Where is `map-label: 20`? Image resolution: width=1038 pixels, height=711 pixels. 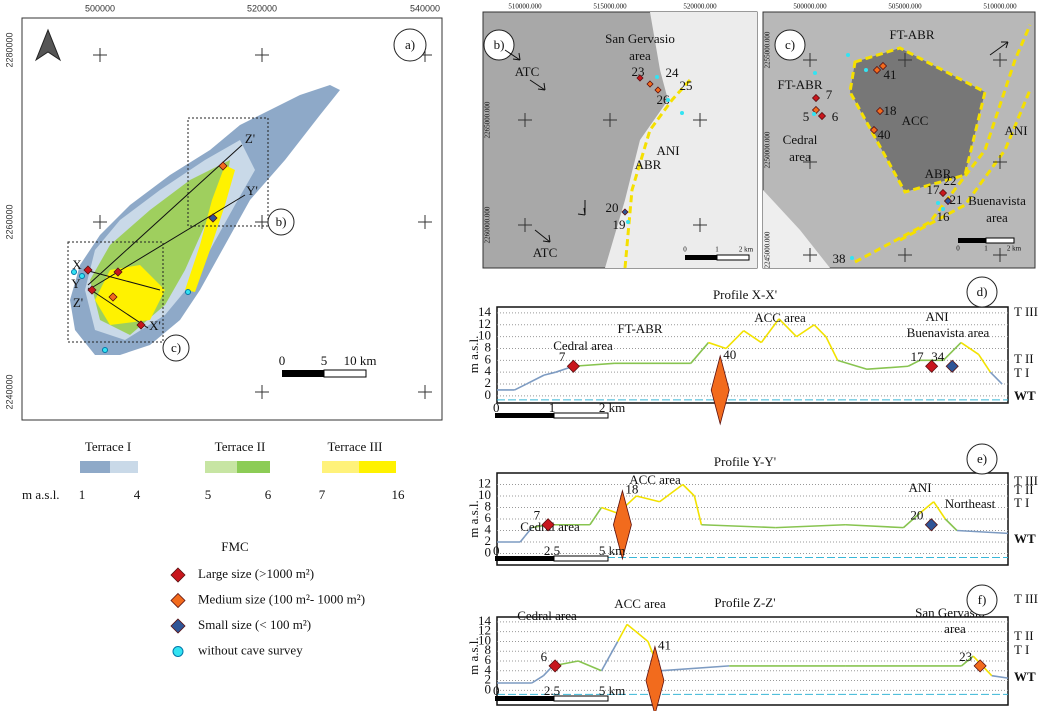
map-label: 20 is located at coordinates (612, 207).